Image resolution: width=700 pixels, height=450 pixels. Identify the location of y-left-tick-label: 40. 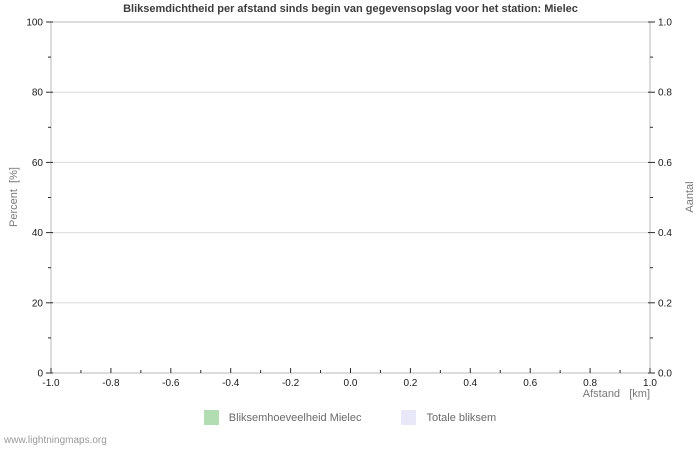
(38, 233).